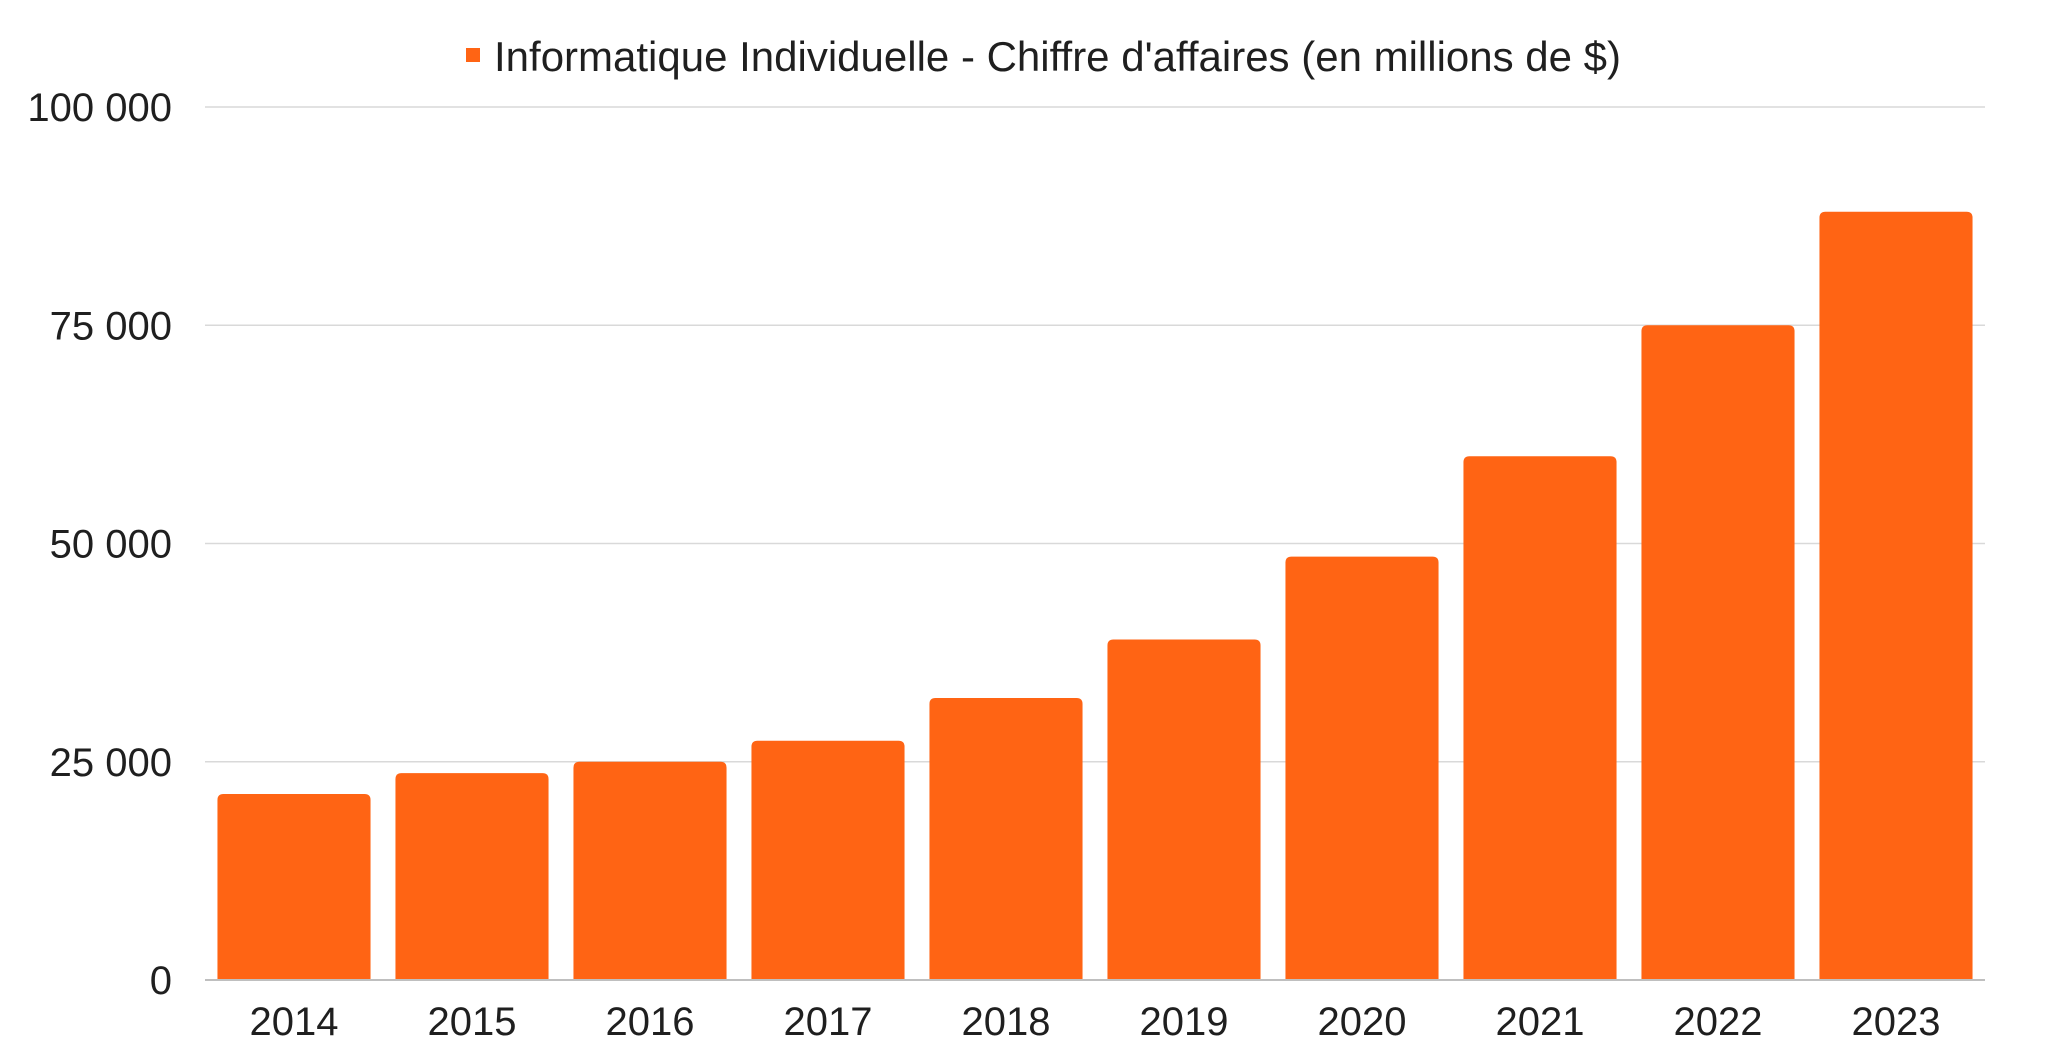 This screenshot has height=1060, width=2062. What do you see at coordinates (161, 981) in the screenshot?
I see `y-tick-label: 0` at bounding box center [161, 981].